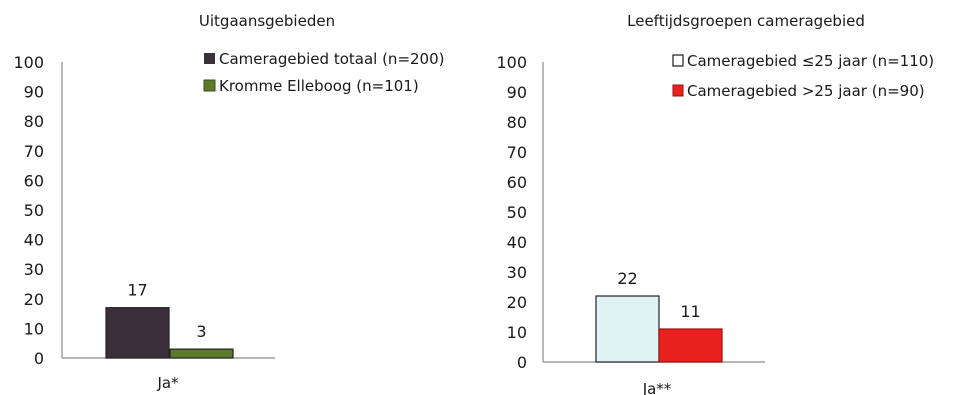 The width and height of the screenshot is (961, 395). Describe the element at coordinates (167, 383) in the screenshot. I see `x-category-label: Ja*` at that location.